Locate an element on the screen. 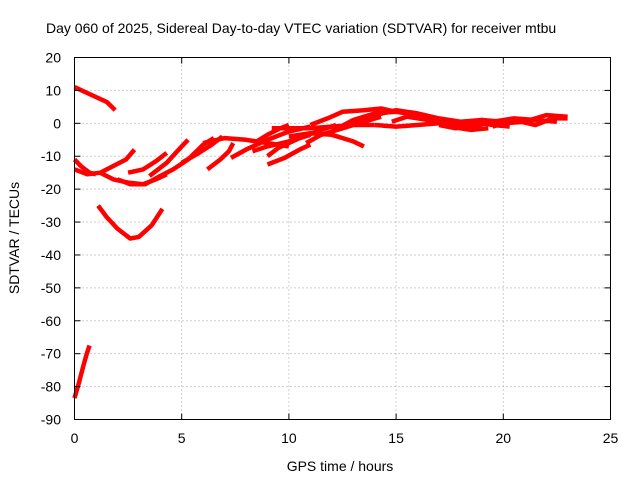 This screenshot has height=480, width=640. y-tick-labels: 20 10 0 -10 -20 -30 -40 -50 -60 -70 -80 -90 is located at coordinates (51, 239).